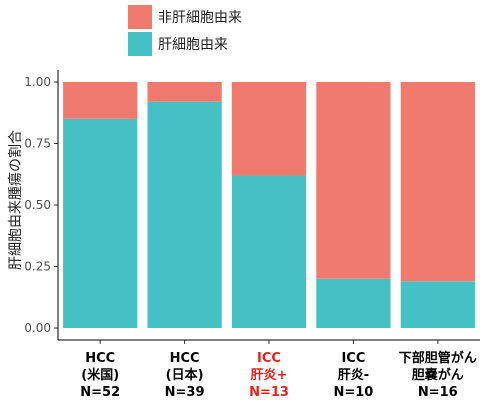 Image resolution: width=500 pixels, height=403 pixels. Describe the element at coordinates (269, 375) in the screenshot. I see `x-tick-label: 肝炎+` at that location.